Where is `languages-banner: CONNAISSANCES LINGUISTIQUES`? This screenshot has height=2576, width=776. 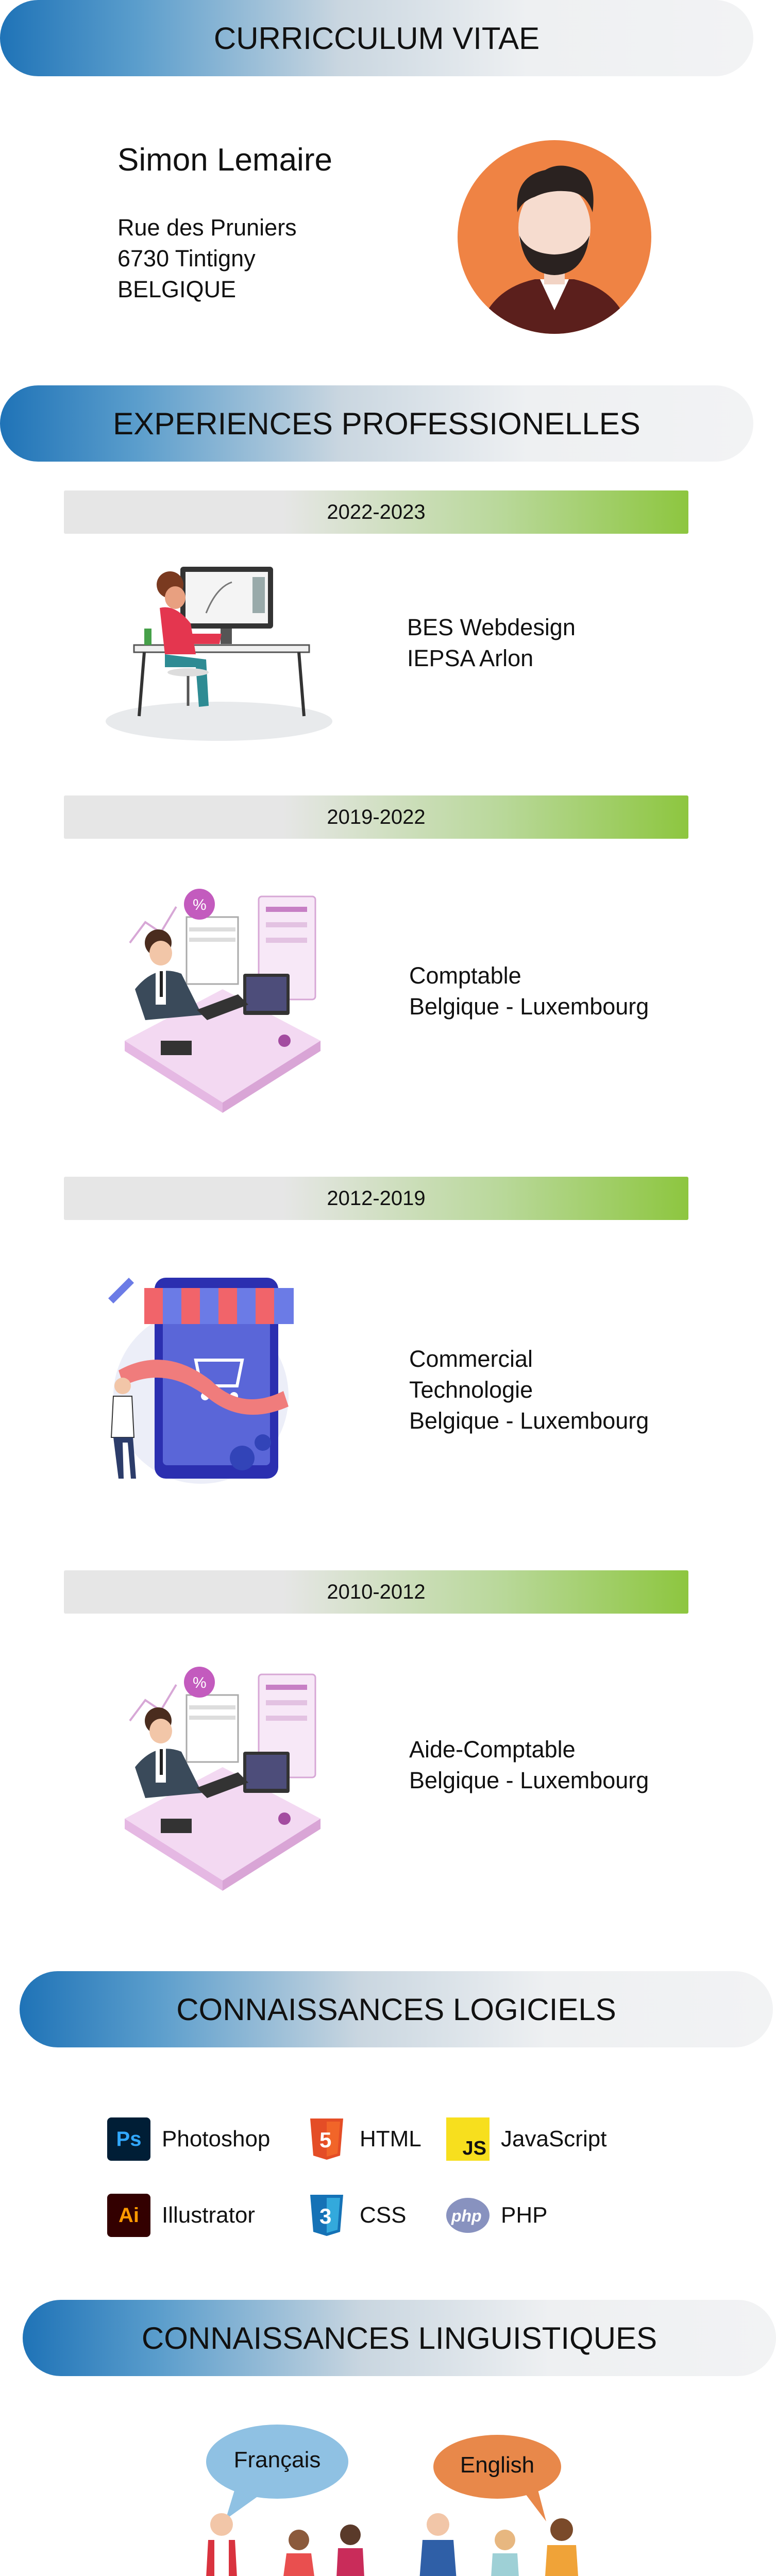
languages-banner: CONNAISSANCES LINGUISTIQUES is located at coordinates (399, 2338).